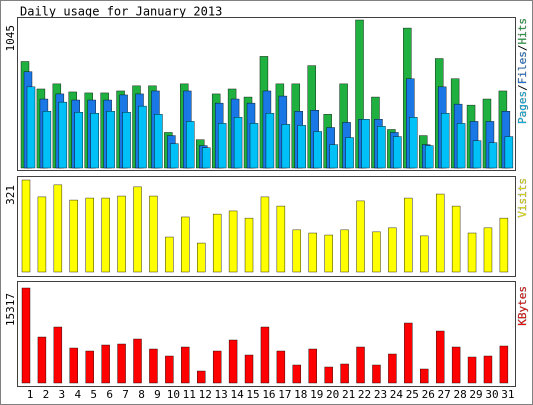 This screenshot has width=533, height=405. What do you see at coordinates (491, 394) in the screenshot?
I see `x-tick-label: 30` at bounding box center [491, 394].